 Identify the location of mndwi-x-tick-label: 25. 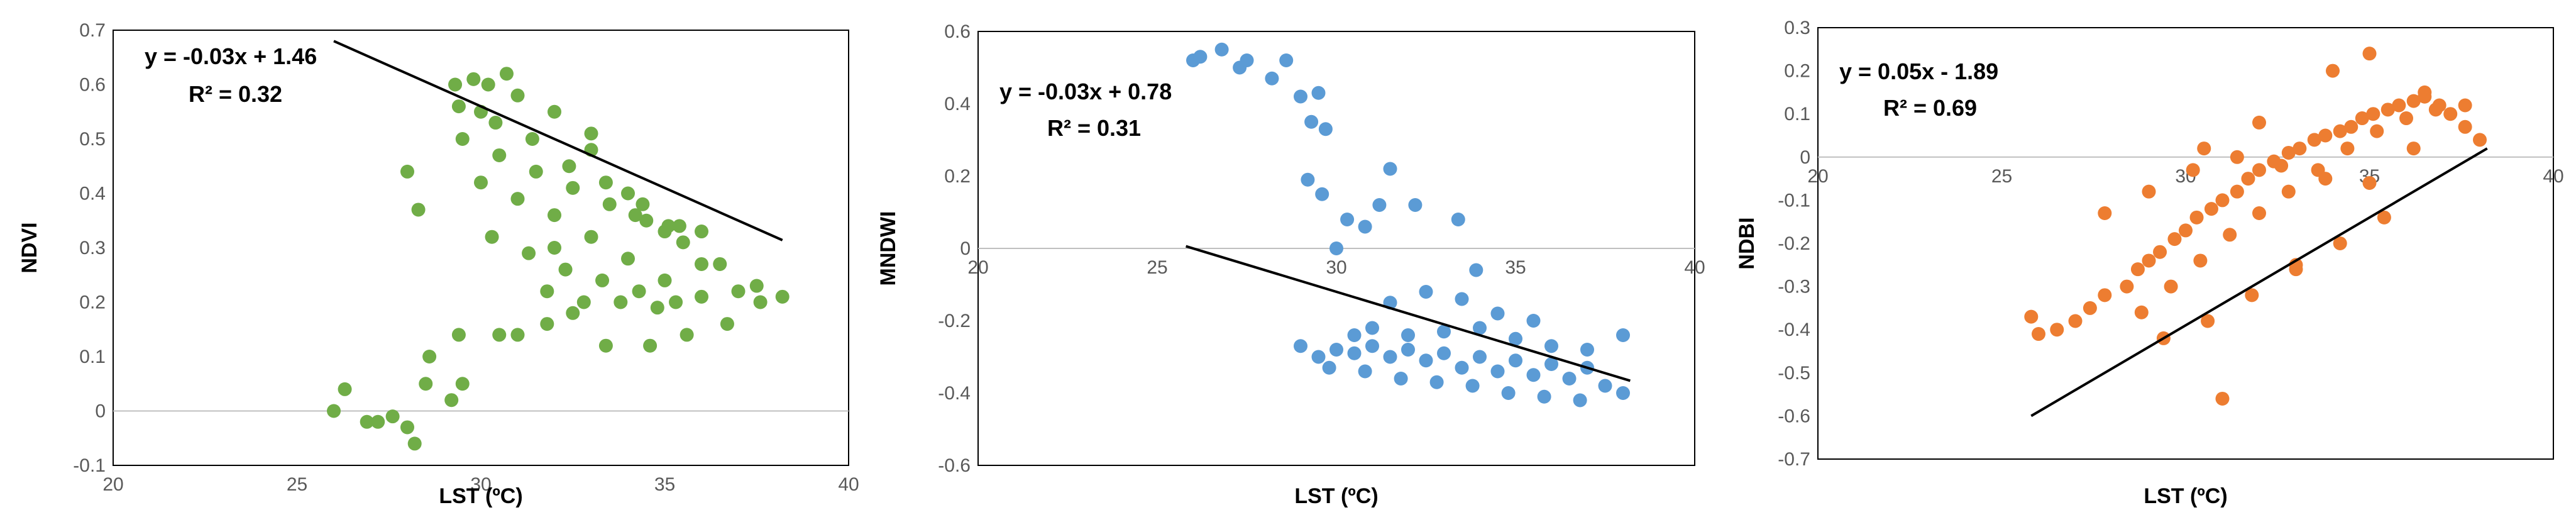
(1157, 267).